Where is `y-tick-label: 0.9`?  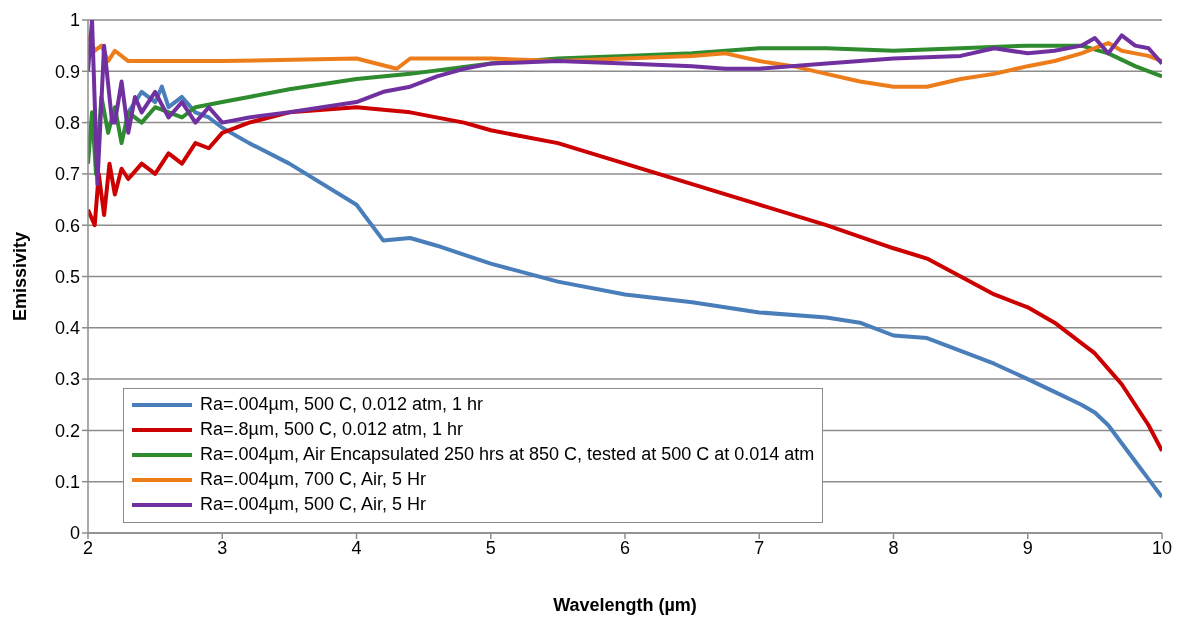
y-tick-label: 0.9 is located at coordinates (67, 71).